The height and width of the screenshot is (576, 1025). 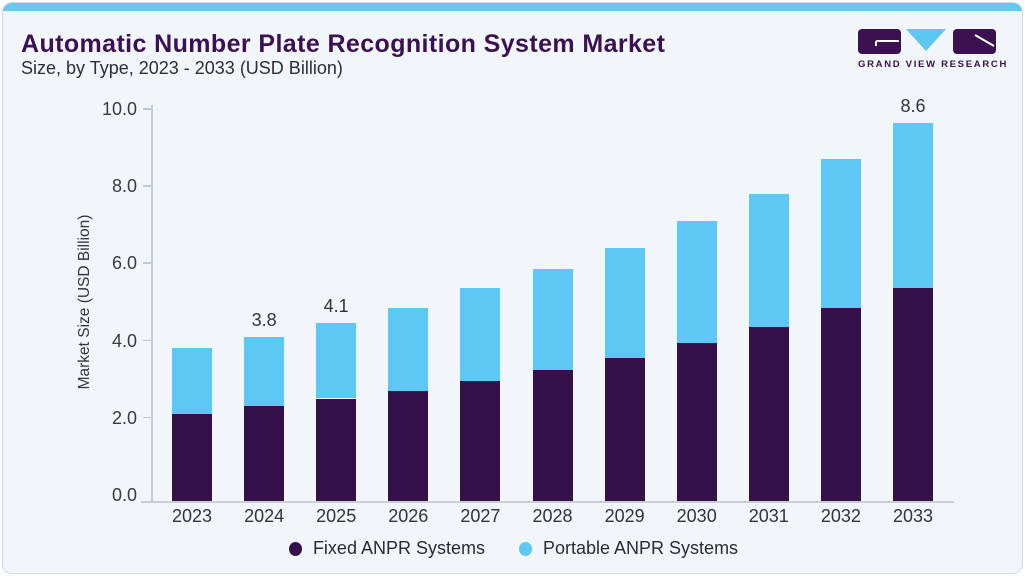 I want to click on x-category-label-2027: 2027, so click(x=480, y=516).